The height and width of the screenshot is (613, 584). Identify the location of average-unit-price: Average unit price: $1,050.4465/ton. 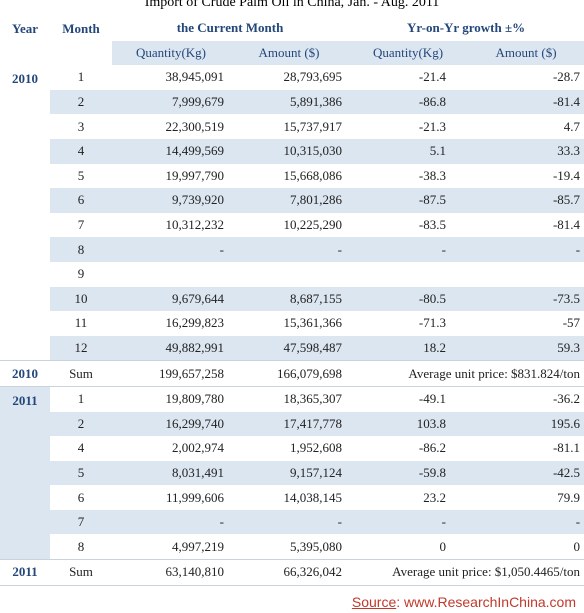
(466, 572).